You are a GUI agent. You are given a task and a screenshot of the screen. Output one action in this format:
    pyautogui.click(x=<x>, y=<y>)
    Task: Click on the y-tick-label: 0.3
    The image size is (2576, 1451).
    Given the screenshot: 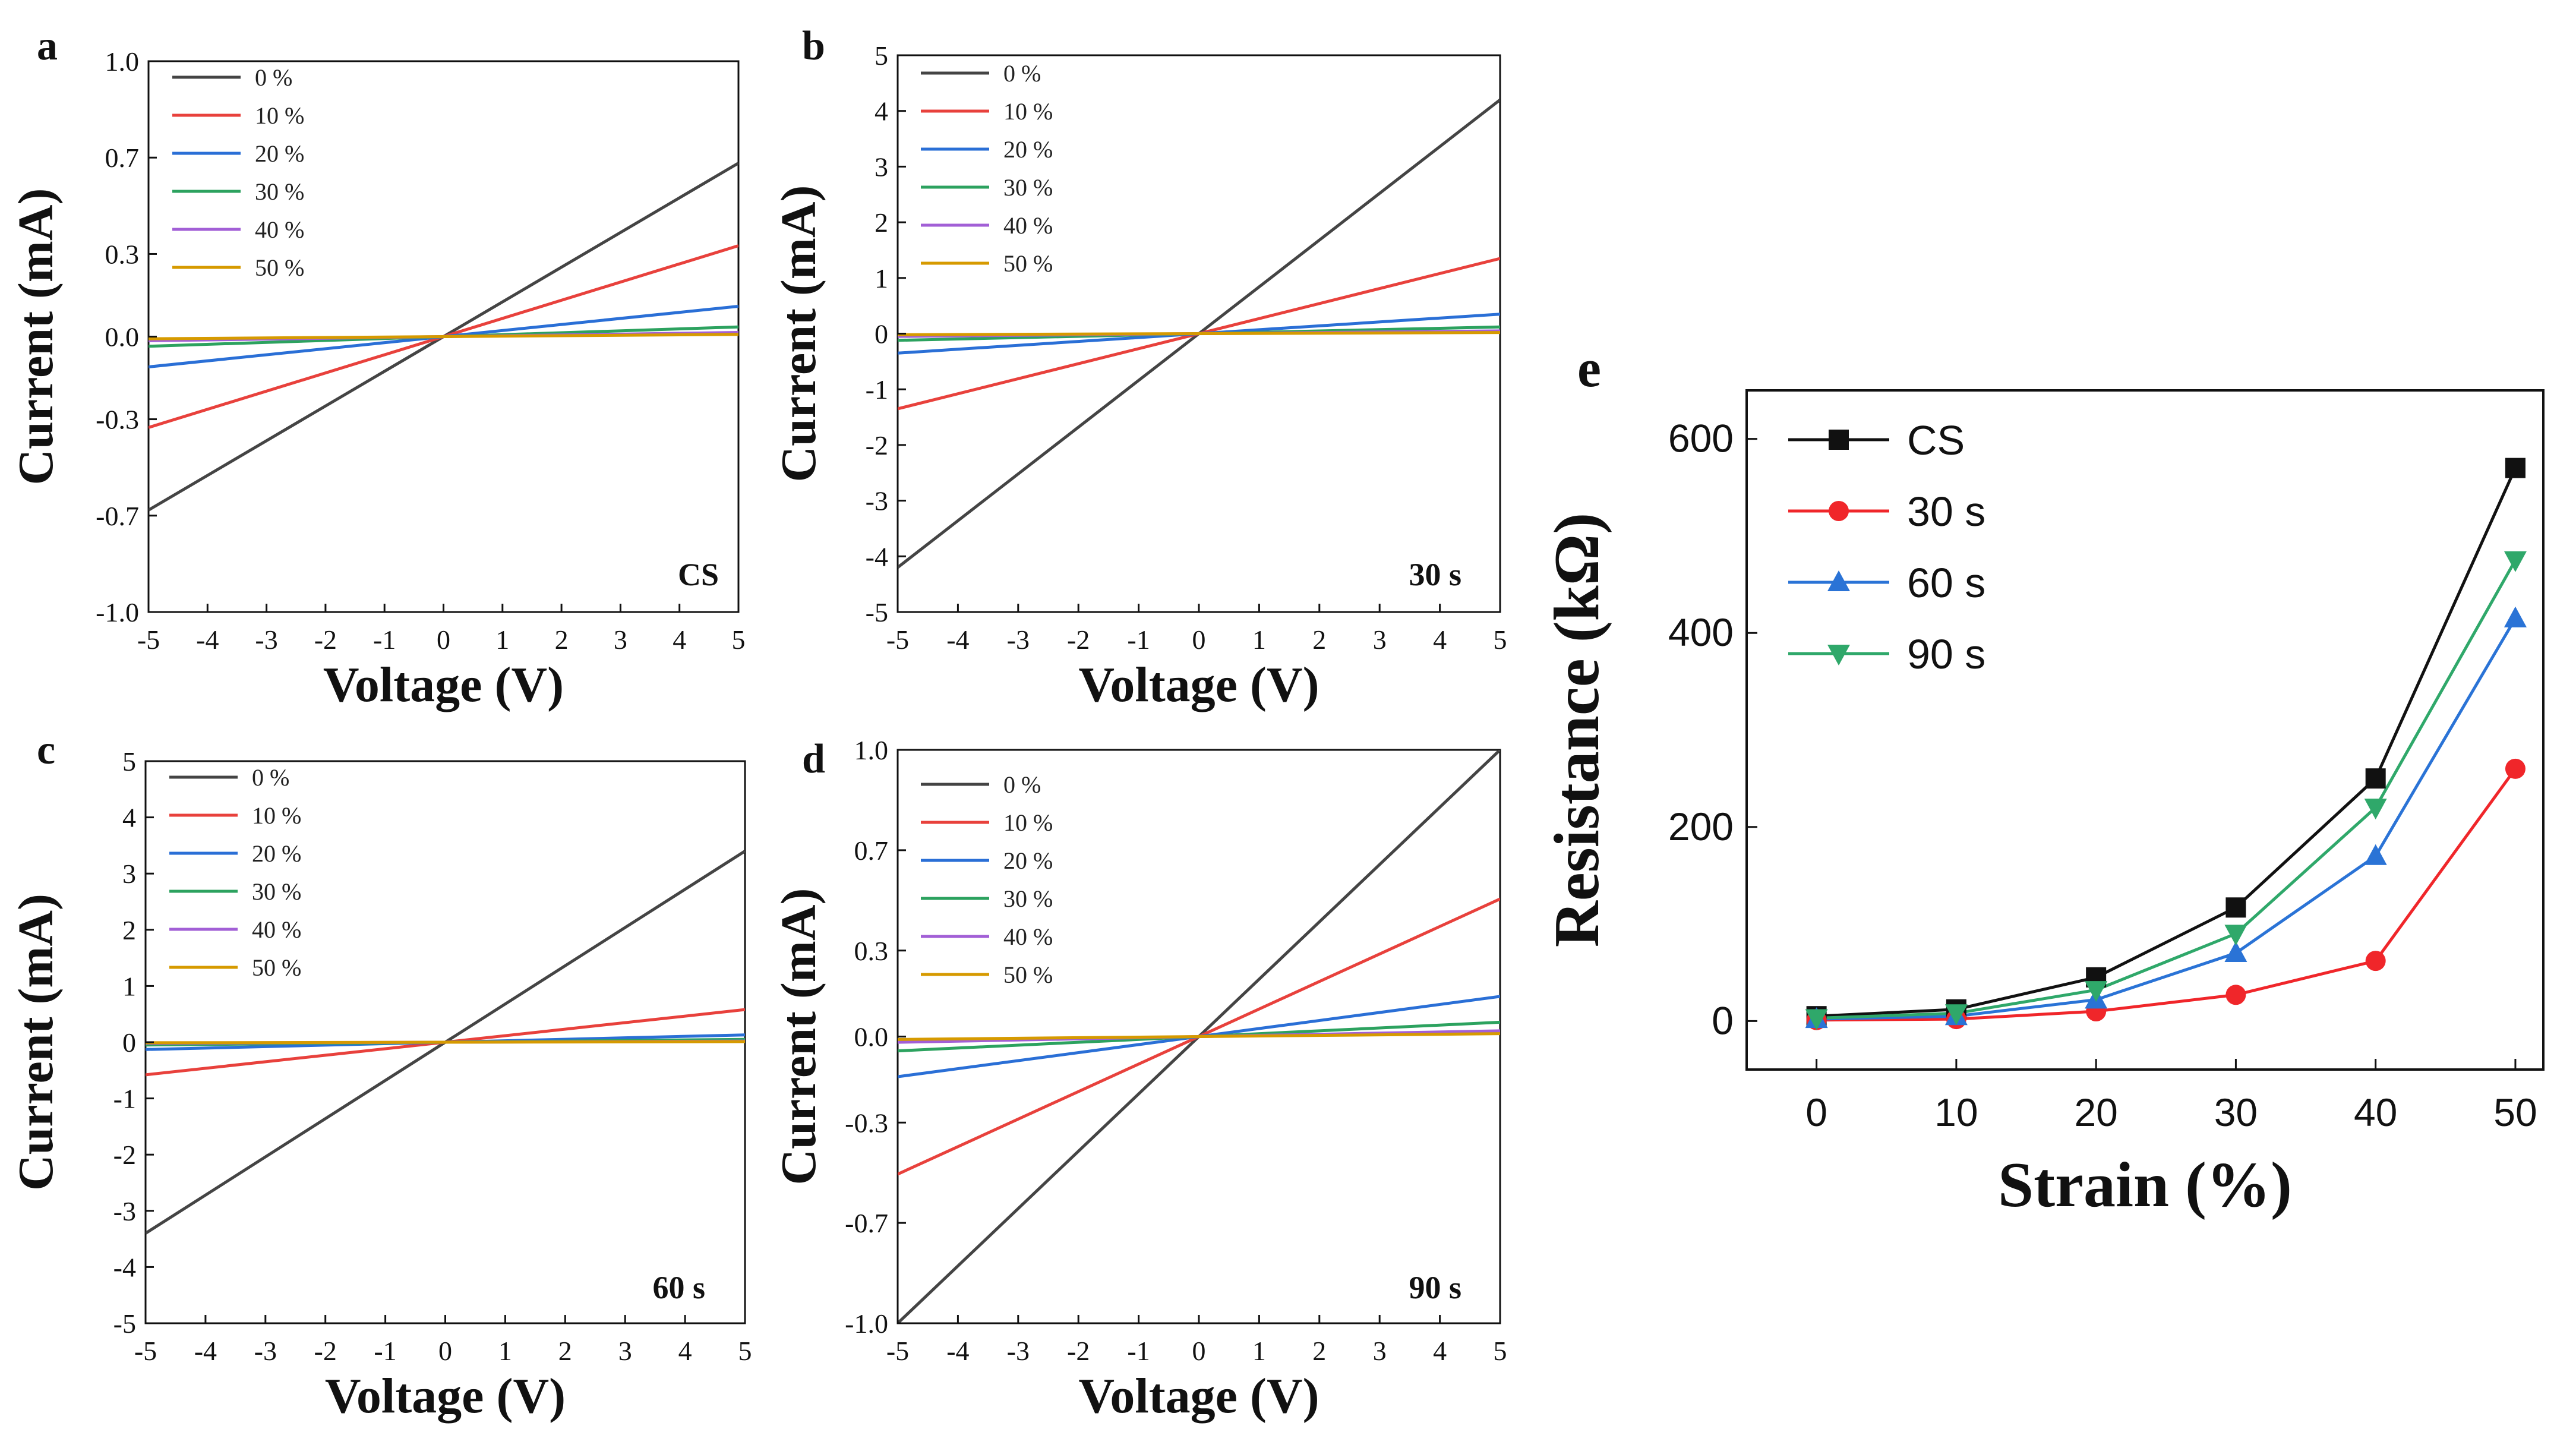 What is the action you would take?
    pyautogui.click(x=122, y=254)
    